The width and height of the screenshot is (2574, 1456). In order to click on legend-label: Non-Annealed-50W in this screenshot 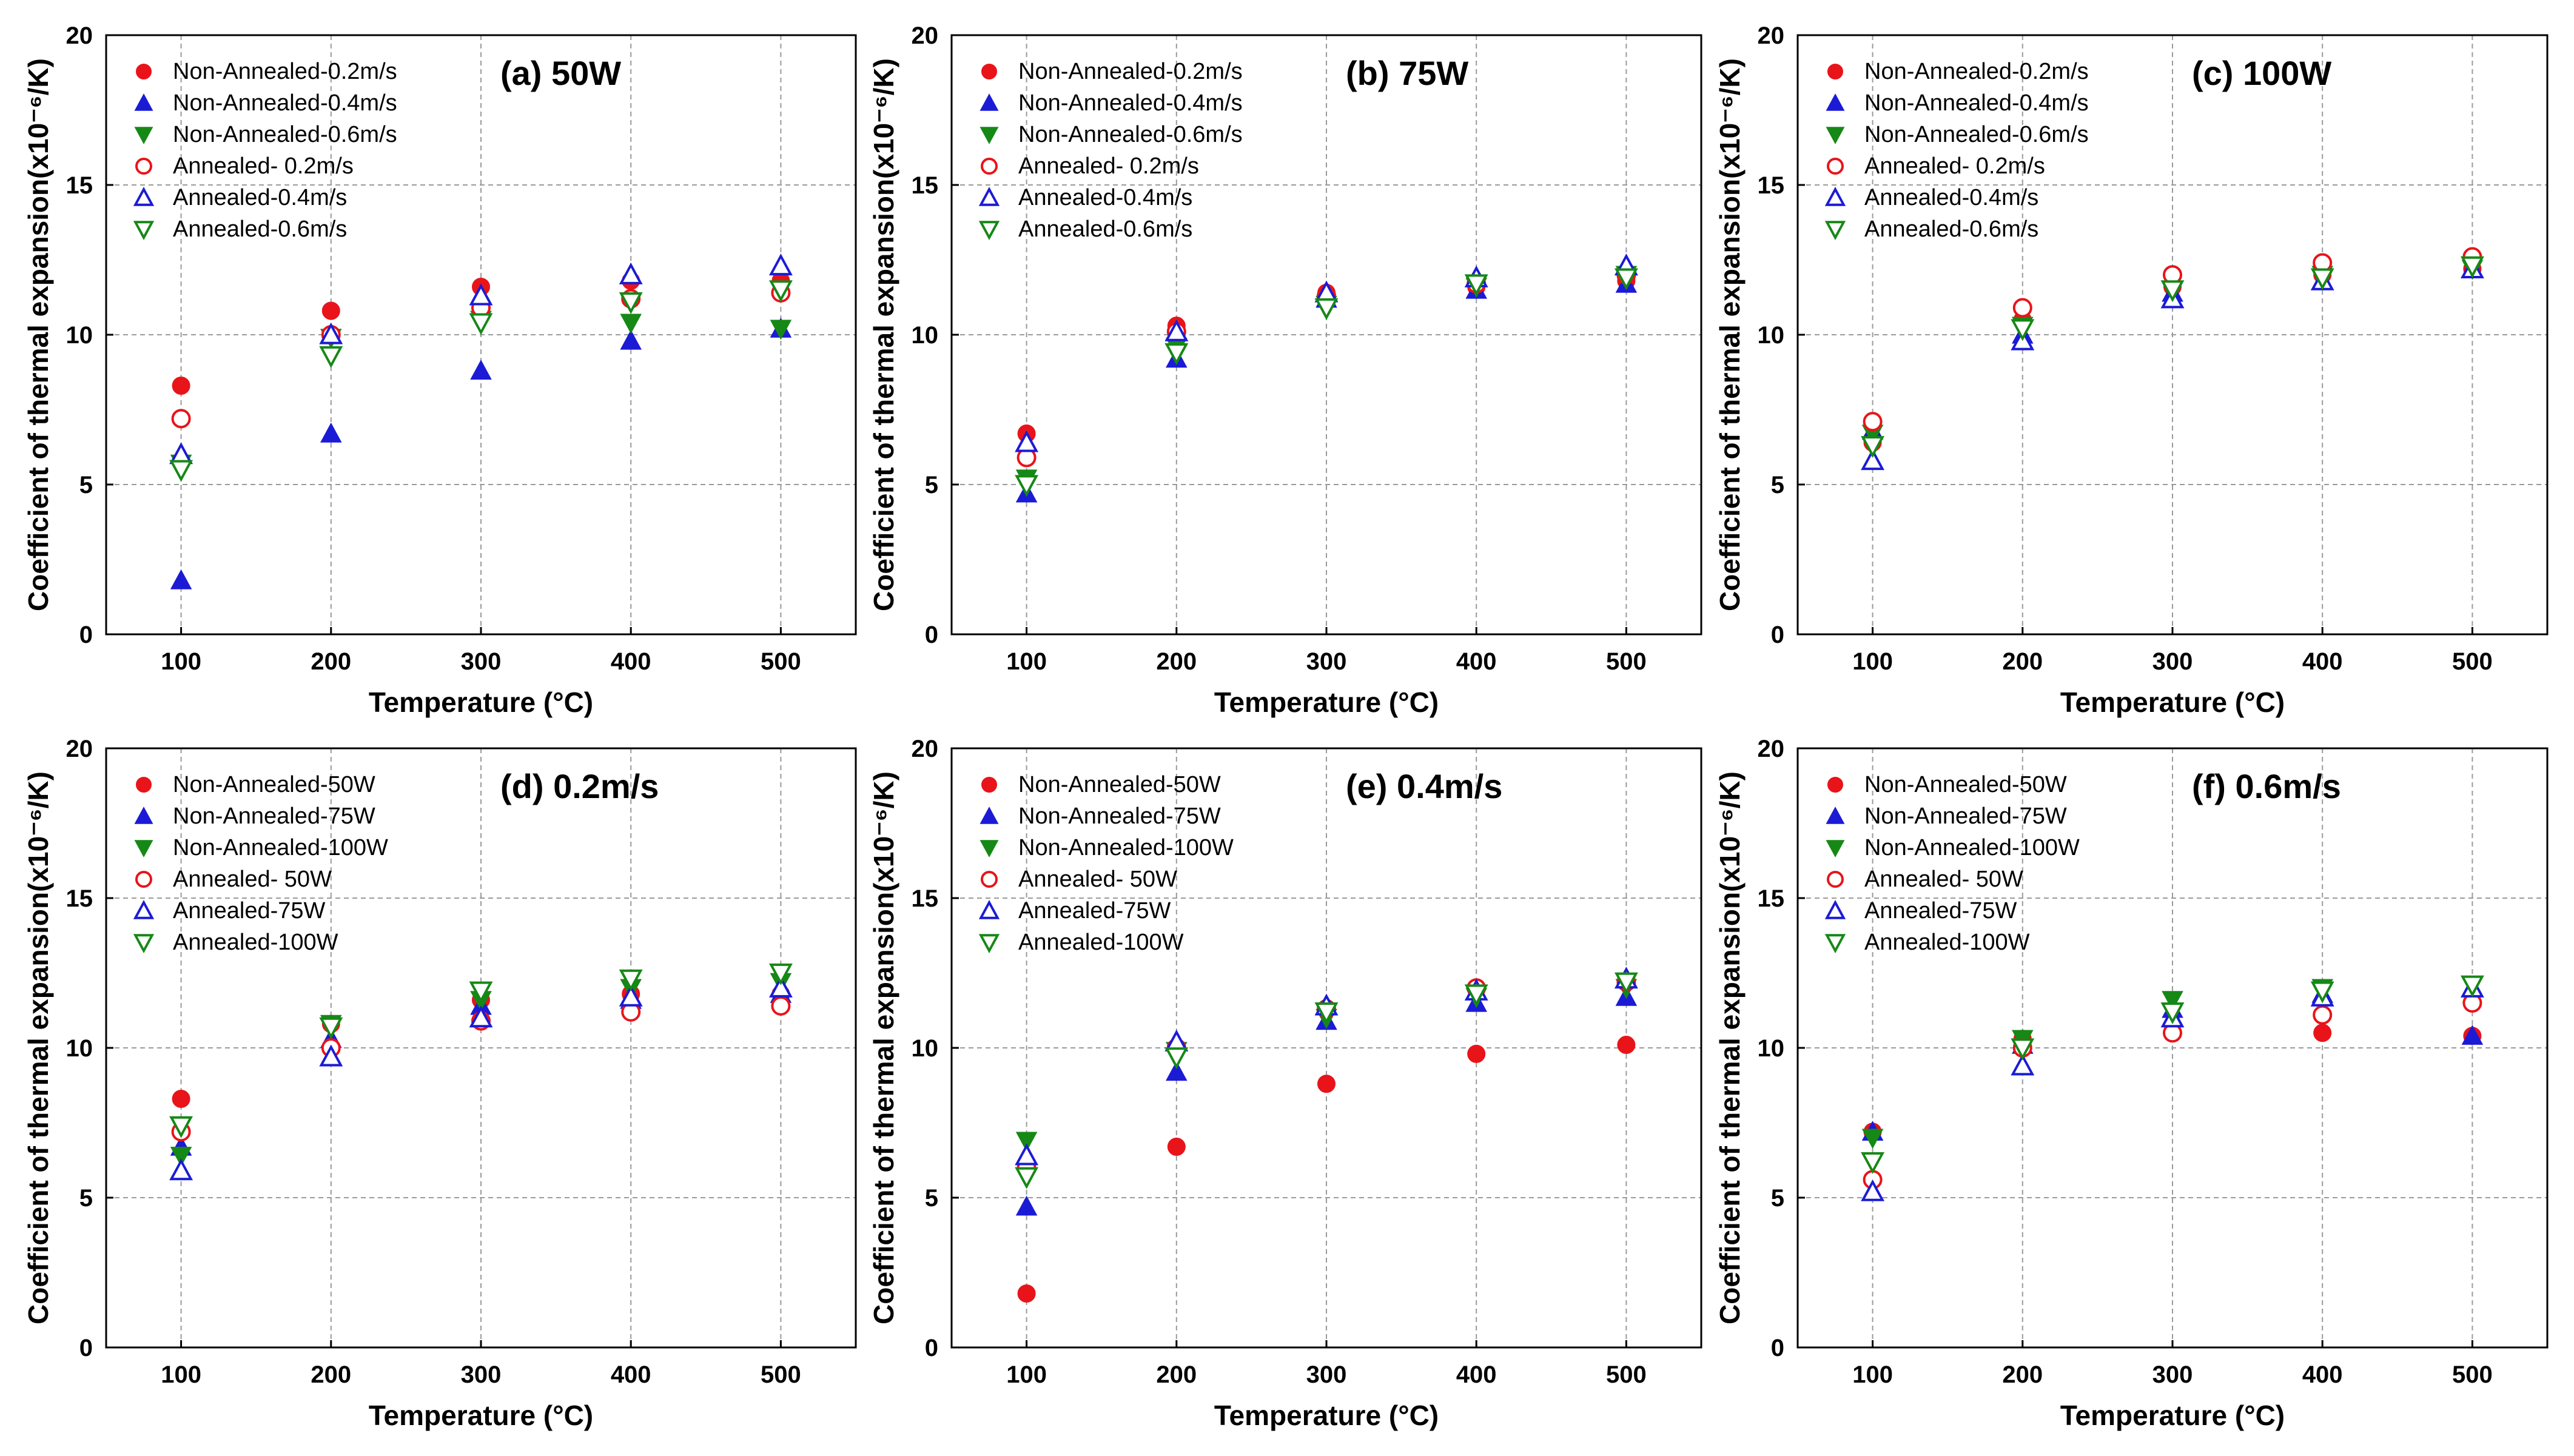, I will do `click(1119, 785)`.